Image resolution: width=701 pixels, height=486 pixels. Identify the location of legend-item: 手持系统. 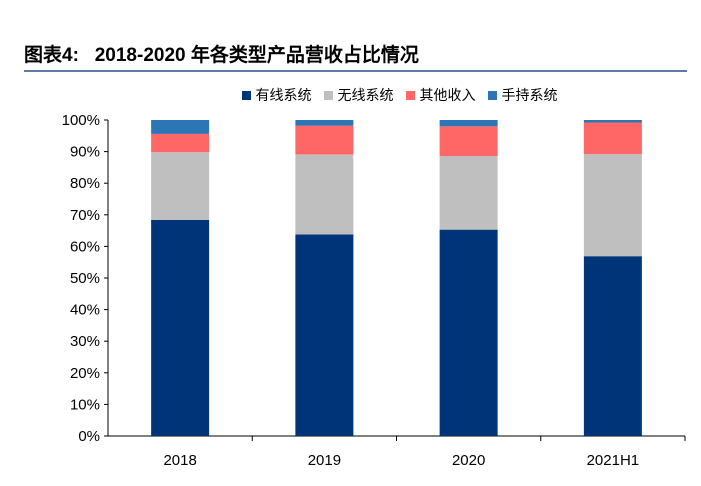
(522, 95).